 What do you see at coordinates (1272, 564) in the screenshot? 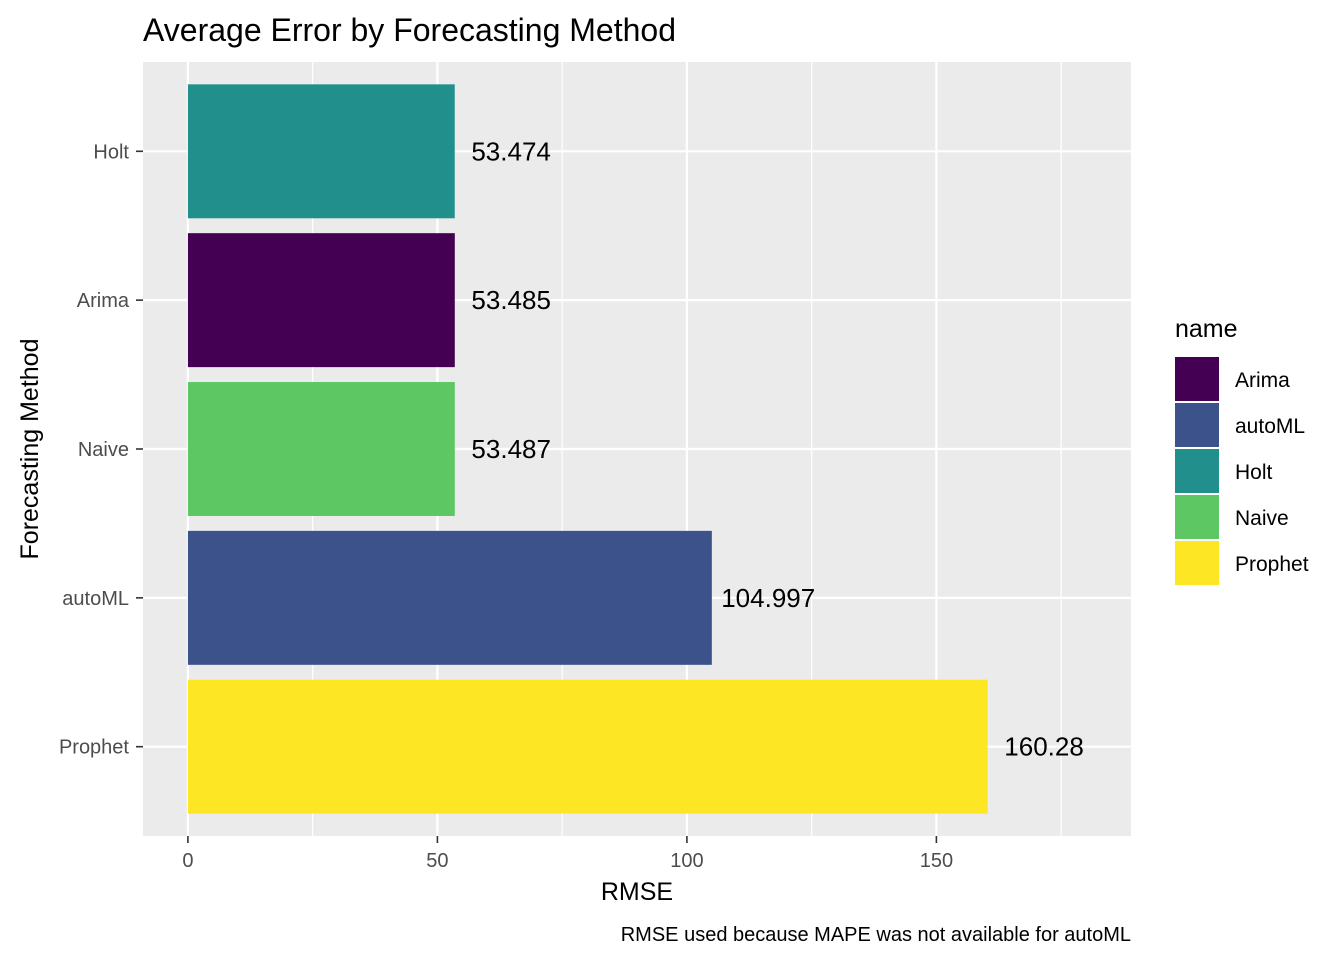
I see `legend-label-prophet: Prophet` at bounding box center [1272, 564].